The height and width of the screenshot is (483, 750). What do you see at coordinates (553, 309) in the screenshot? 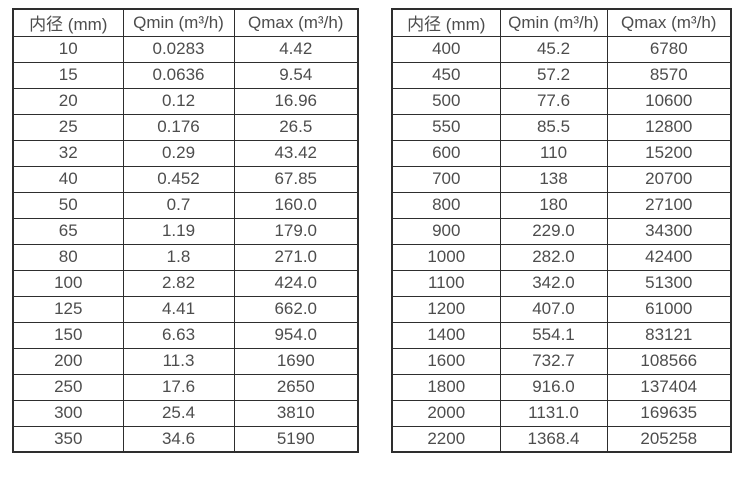
I see `table-cell: 407.0` at bounding box center [553, 309].